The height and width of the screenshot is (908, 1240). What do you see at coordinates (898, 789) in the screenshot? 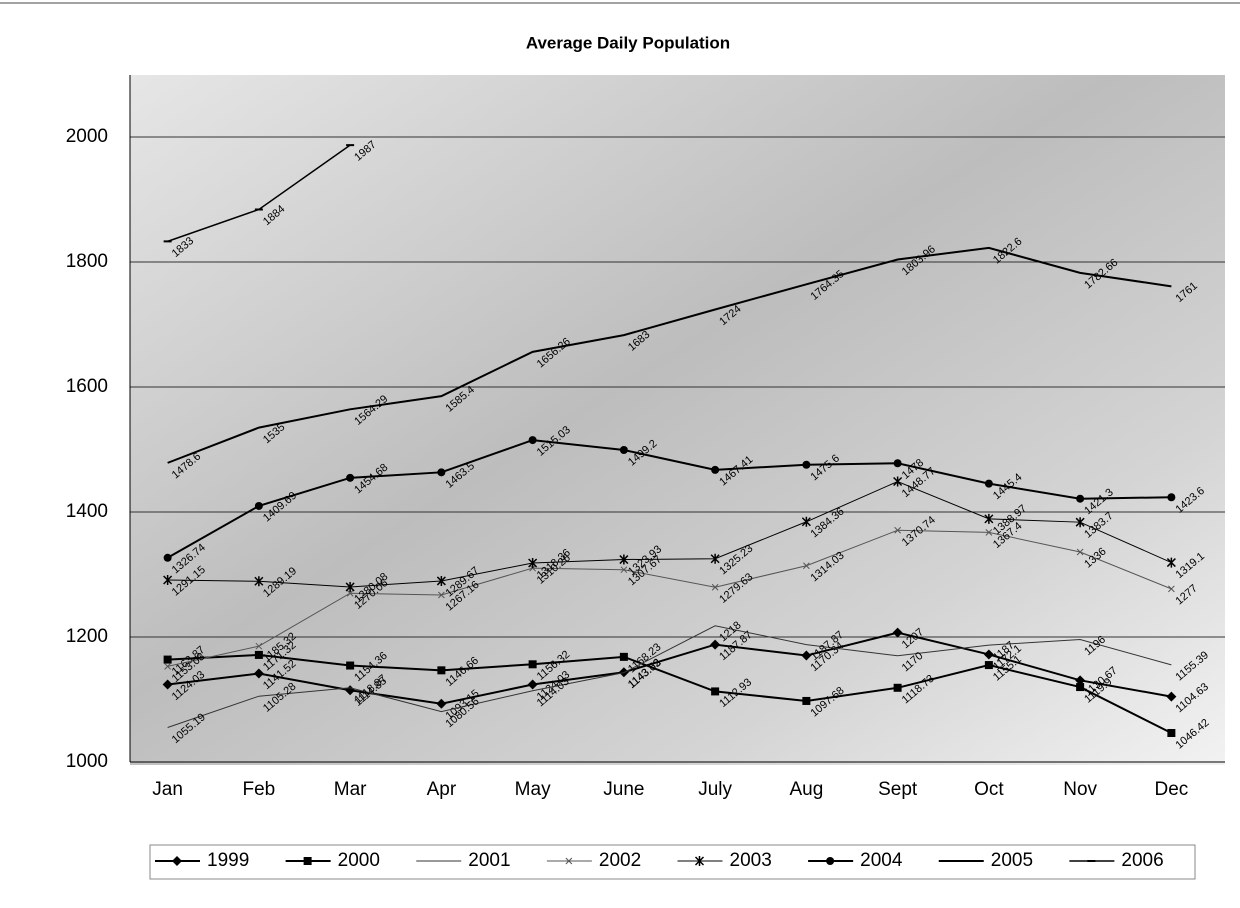
I see `x-tick-label: Sept` at bounding box center [898, 789].